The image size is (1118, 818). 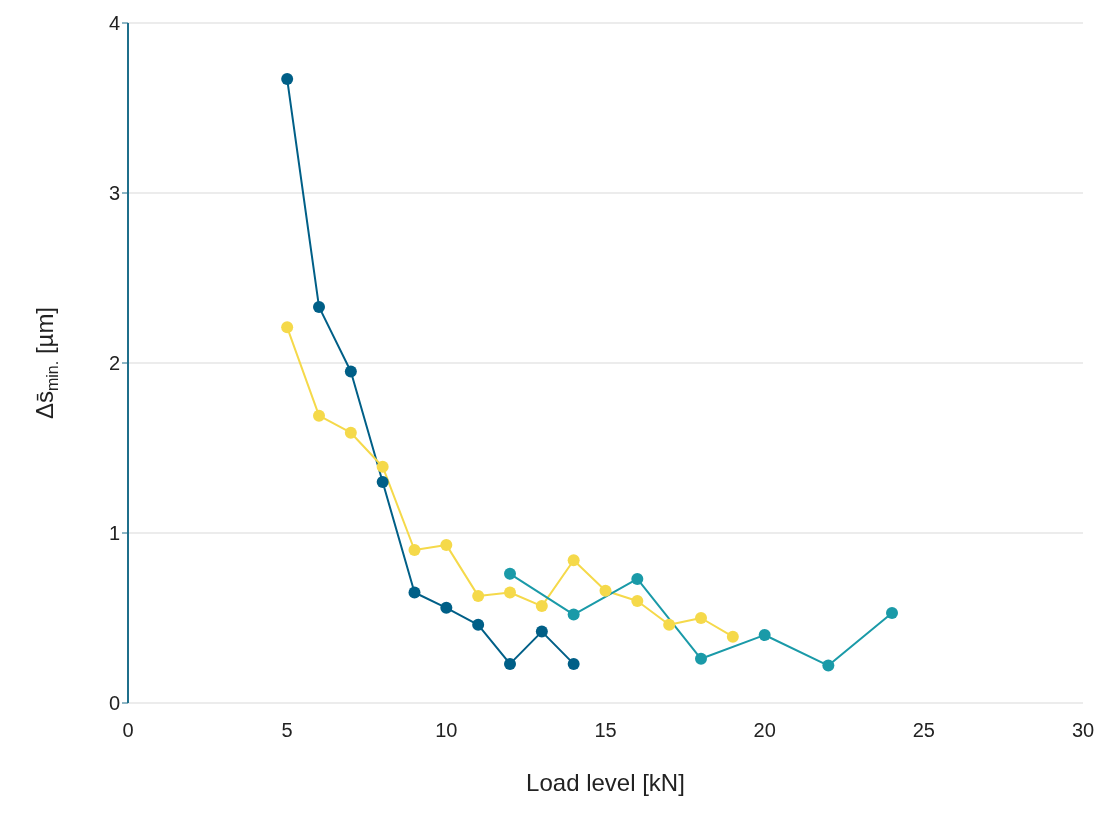 What do you see at coordinates (764, 730) in the screenshot?
I see `x-tick-label: 20` at bounding box center [764, 730].